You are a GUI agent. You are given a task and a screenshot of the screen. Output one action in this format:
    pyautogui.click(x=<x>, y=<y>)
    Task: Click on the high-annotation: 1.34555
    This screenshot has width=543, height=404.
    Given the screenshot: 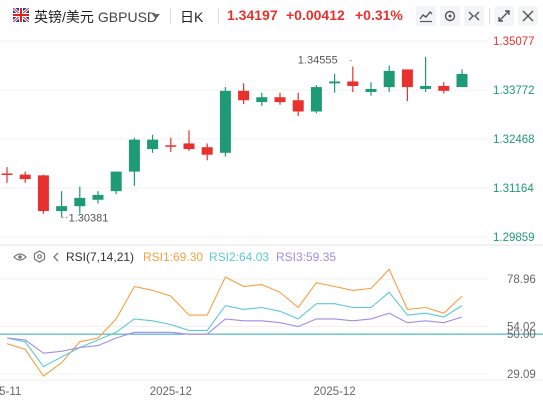 What is the action you would take?
    pyautogui.click(x=318, y=61)
    